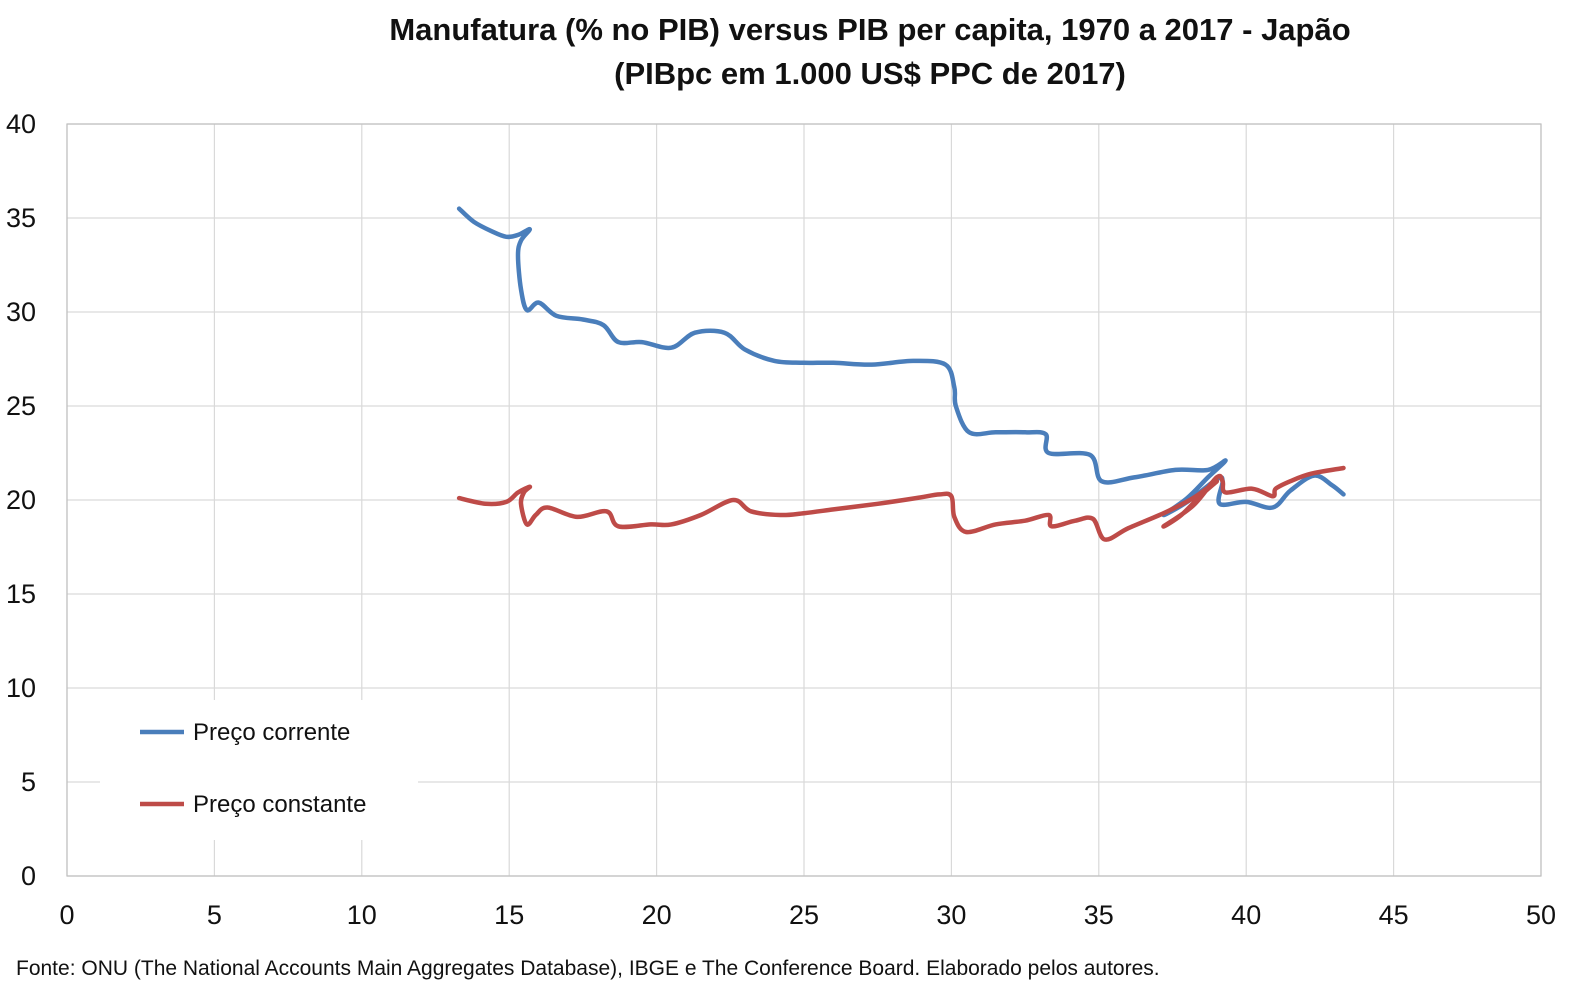 This screenshot has height=989, width=1585. What do you see at coordinates (657, 915) in the screenshot?
I see `x-tick-label: 20` at bounding box center [657, 915].